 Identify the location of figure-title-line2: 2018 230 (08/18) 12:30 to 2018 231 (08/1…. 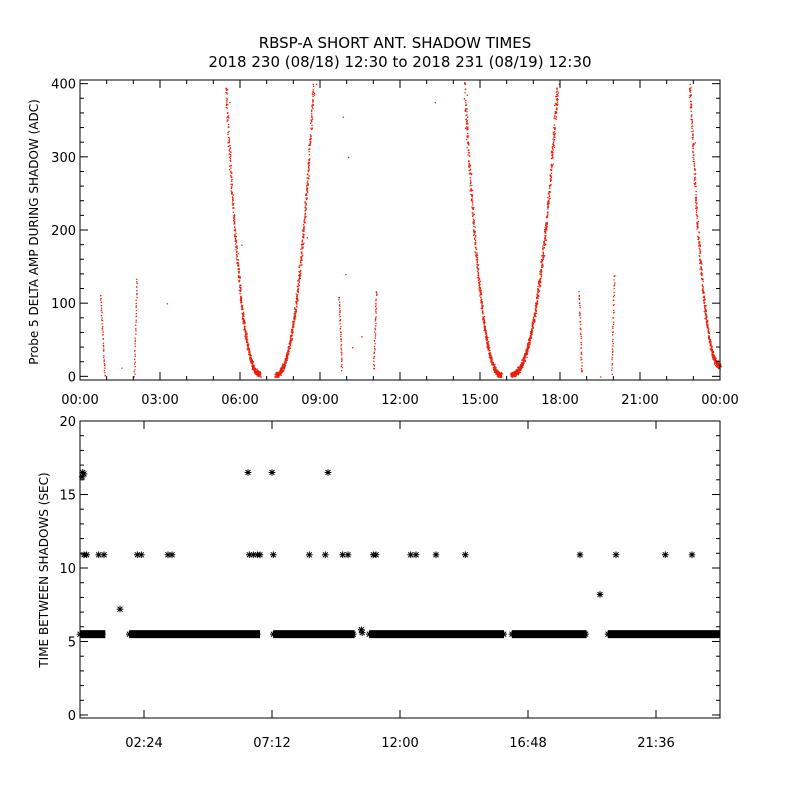
(399, 62).